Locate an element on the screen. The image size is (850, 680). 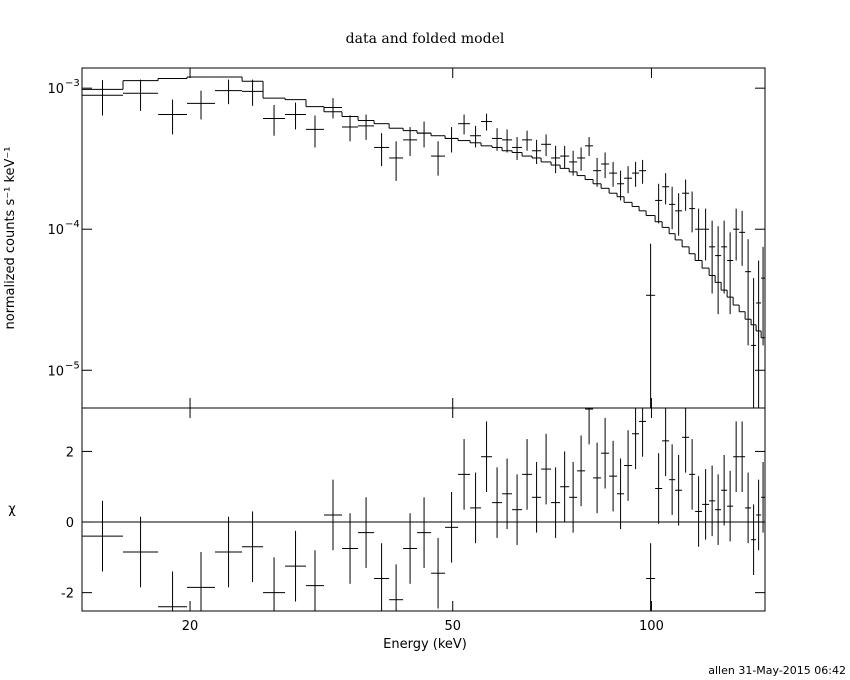
chart-title: data and folded model is located at coordinates (425, 39).